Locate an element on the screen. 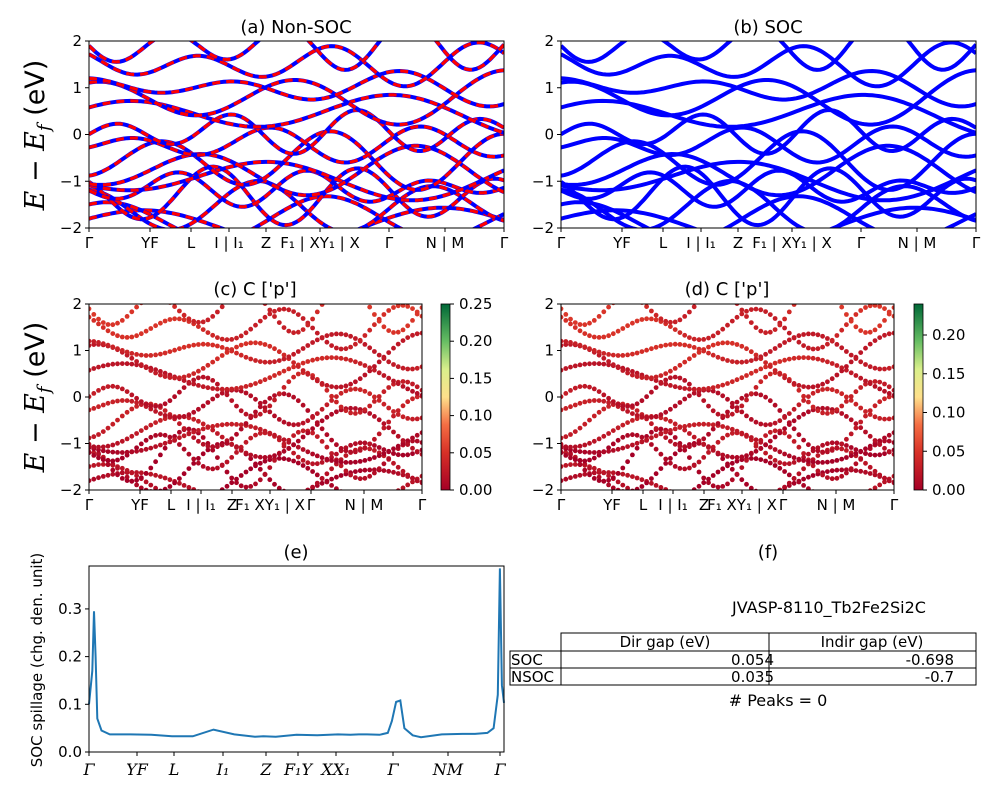  ytick-label: 2 is located at coordinates (77, 41).